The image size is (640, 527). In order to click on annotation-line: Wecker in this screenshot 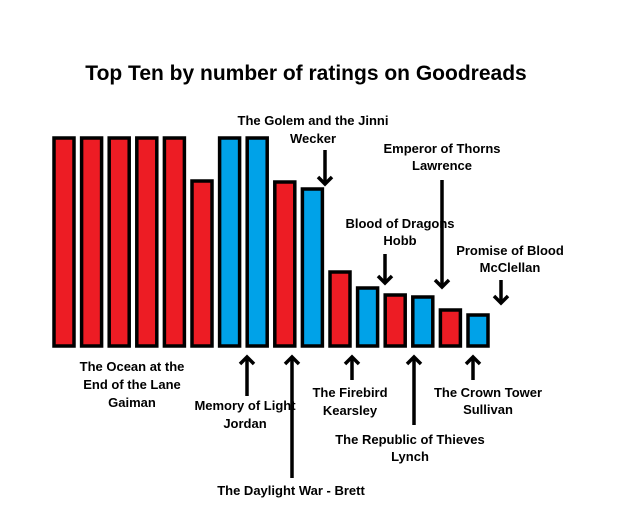, I will do `click(313, 138)`.